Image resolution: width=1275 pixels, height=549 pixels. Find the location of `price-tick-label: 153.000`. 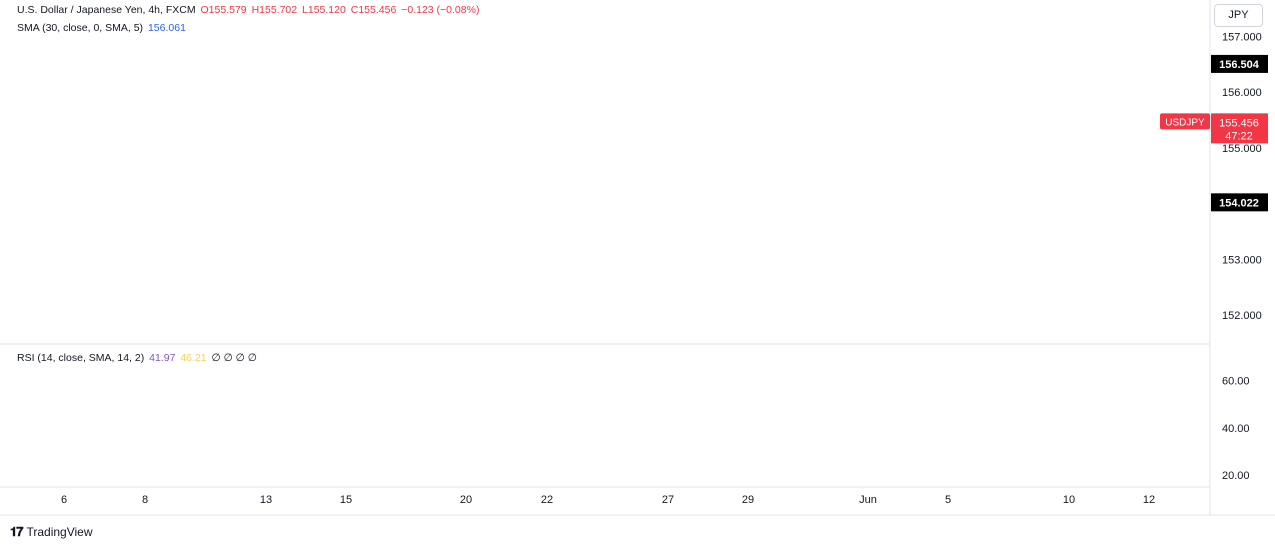

price-tick-label: 153.000 is located at coordinates (1242, 260).